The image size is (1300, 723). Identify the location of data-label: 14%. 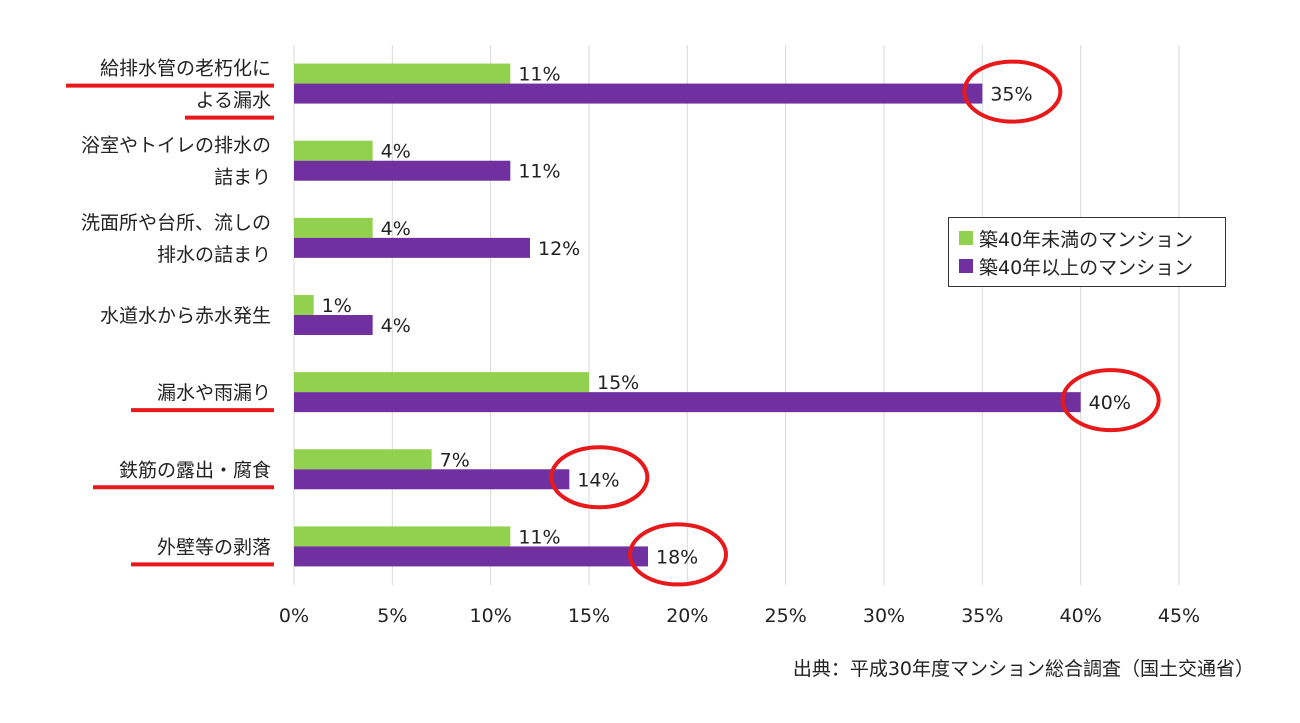
(598, 480).